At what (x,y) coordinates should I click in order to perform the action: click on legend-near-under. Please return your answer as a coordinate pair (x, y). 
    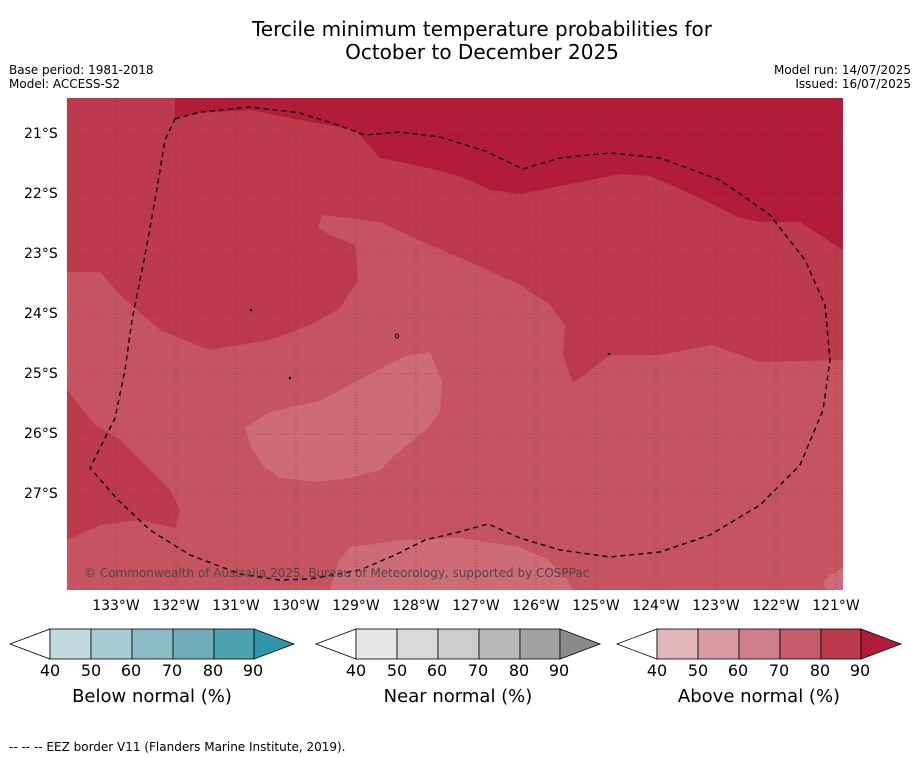
    Looking at the image, I should click on (335, 644).